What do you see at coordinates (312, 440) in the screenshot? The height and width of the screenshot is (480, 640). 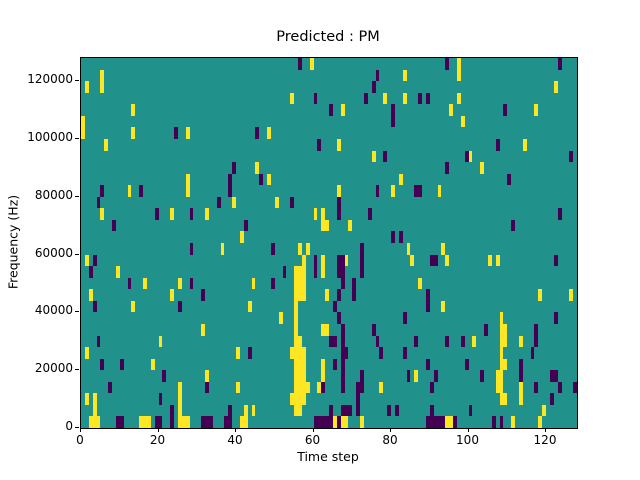 I see `x-tick-label: 60` at bounding box center [312, 440].